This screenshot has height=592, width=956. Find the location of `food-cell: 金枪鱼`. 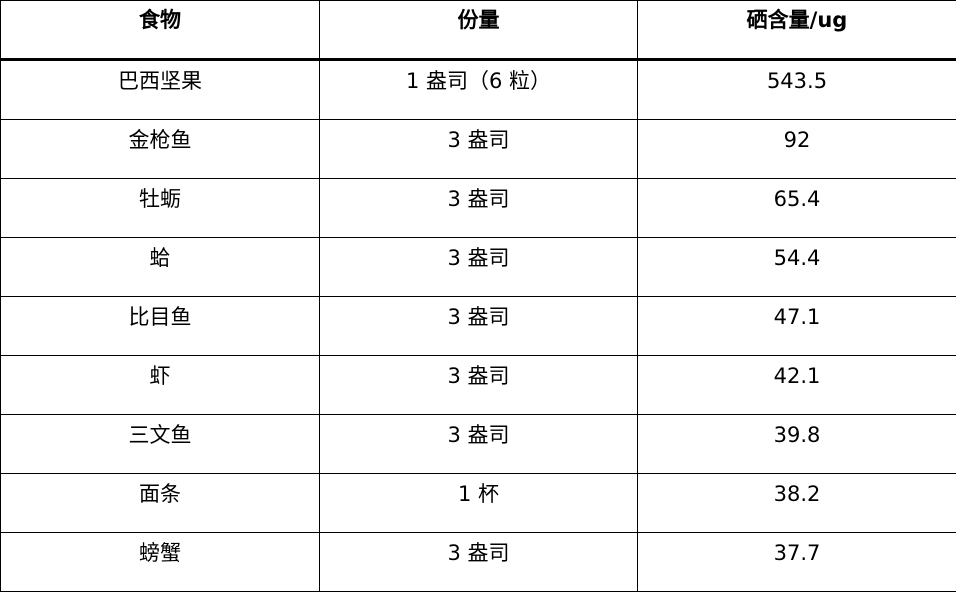

food-cell: 金枪鱼 is located at coordinates (160, 149).